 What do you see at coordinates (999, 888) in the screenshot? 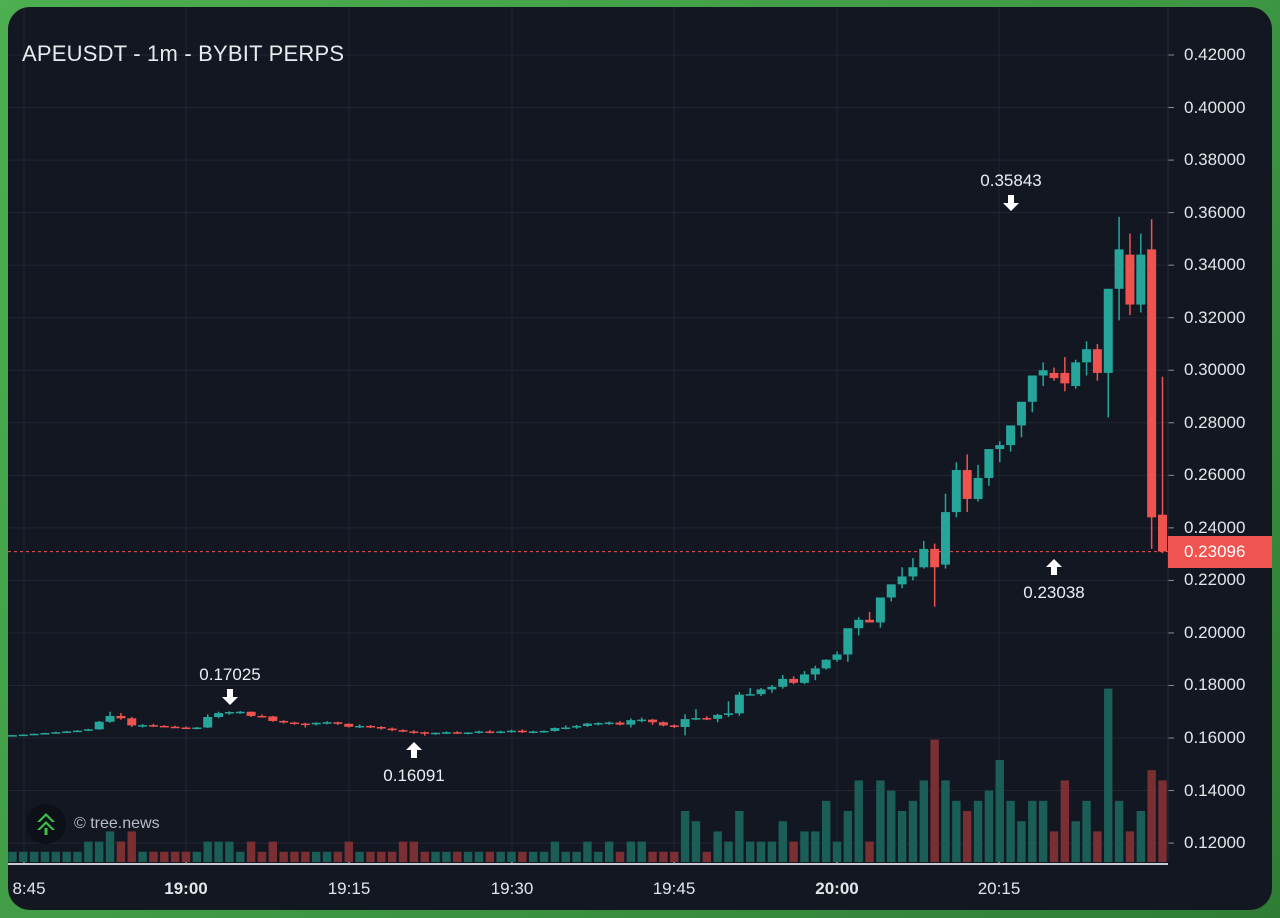
I see `time-tick-label: 20:15` at bounding box center [999, 888].